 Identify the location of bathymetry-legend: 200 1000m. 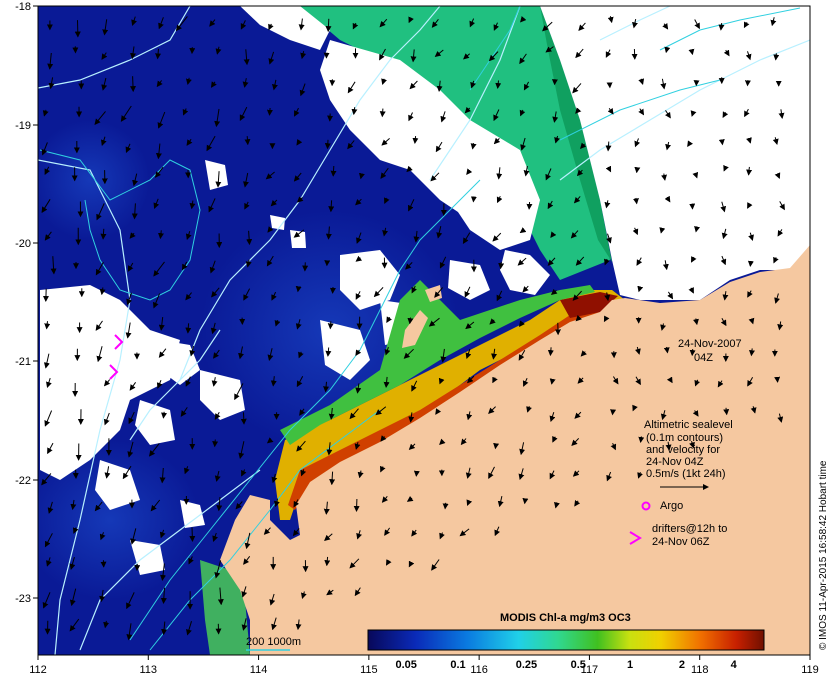
(273, 643).